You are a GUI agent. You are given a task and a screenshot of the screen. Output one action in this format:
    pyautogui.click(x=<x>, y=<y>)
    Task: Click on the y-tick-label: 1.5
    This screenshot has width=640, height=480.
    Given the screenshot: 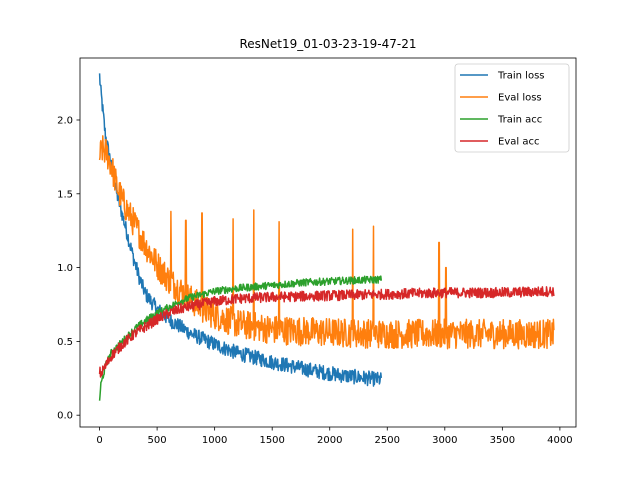 What is the action you would take?
    pyautogui.click(x=65, y=194)
    